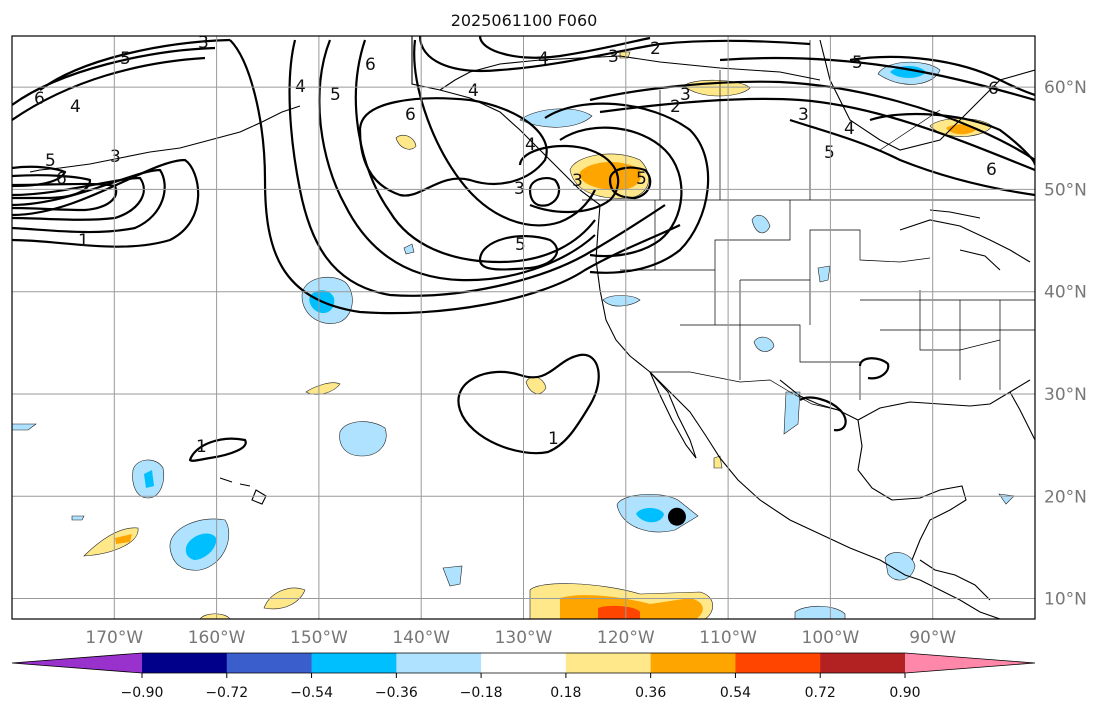 This screenshot has height=712, width=1105. Describe the element at coordinates (655, 49) in the screenshot. I see `contour-label: 2` at that location.